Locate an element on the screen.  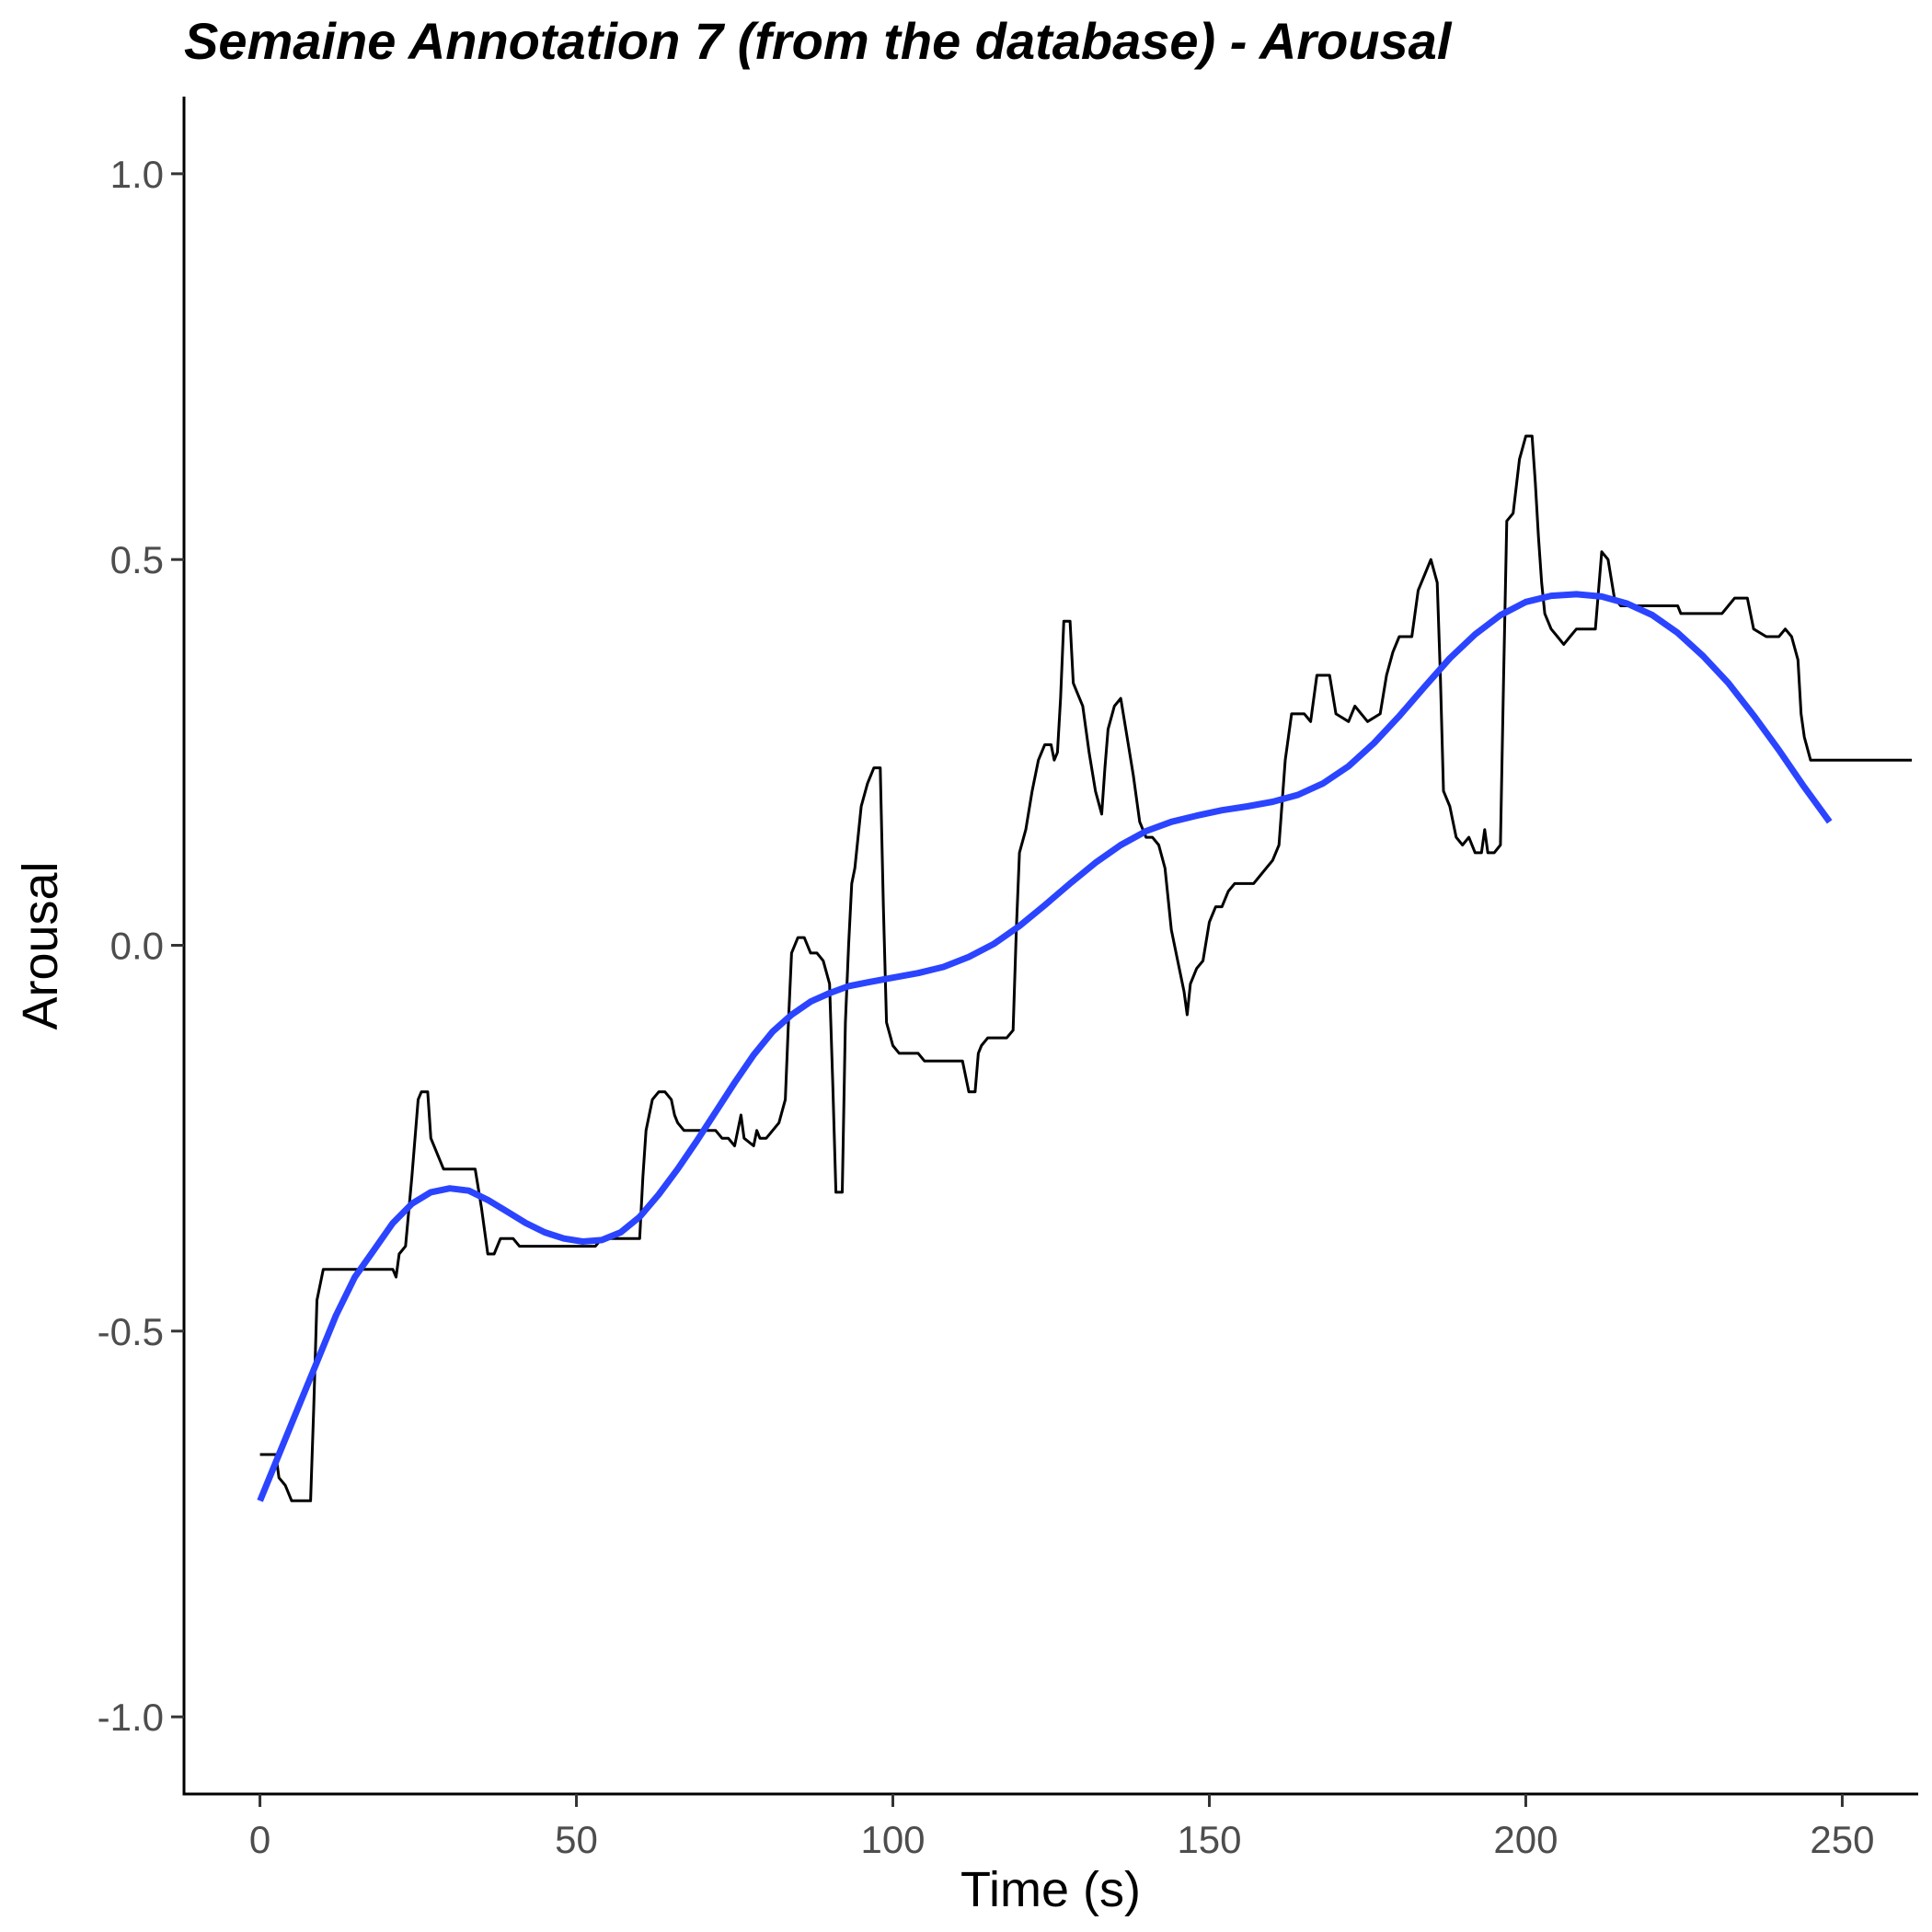
y-tick-label: -0.5 is located at coordinates (131, 1331).